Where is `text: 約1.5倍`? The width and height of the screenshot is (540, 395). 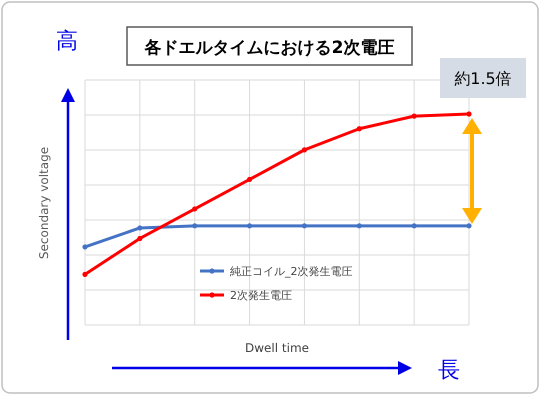
text: 約1.5倍 is located at coordinates (483, 78).